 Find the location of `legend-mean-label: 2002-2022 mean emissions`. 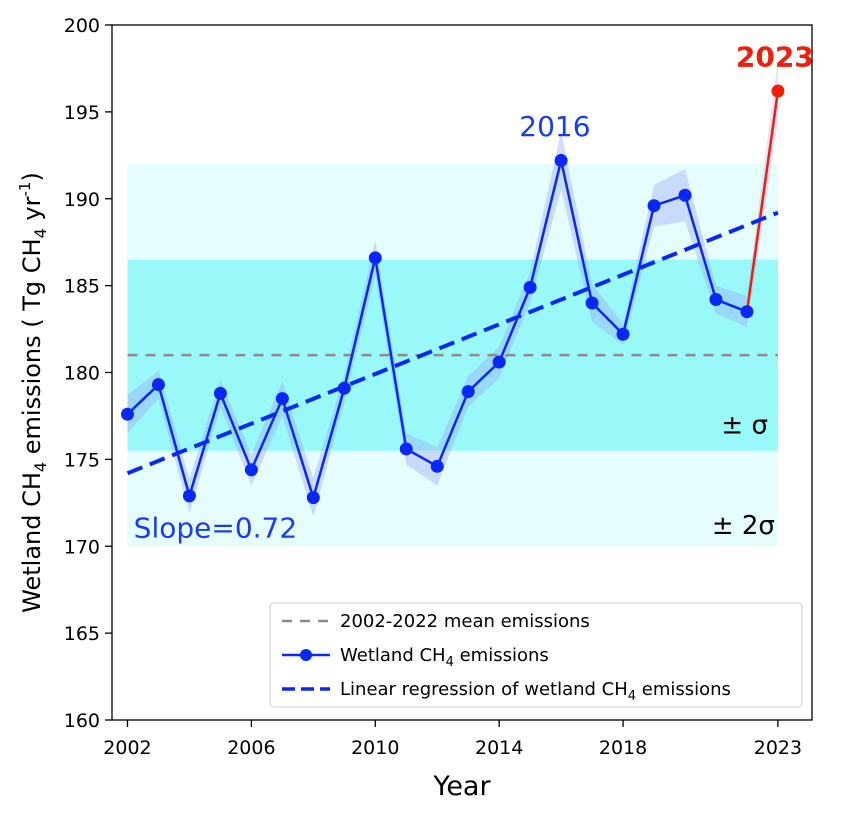

legend-mean-label: 2002-2022 mean emissions is located at coordinates (465, 621).